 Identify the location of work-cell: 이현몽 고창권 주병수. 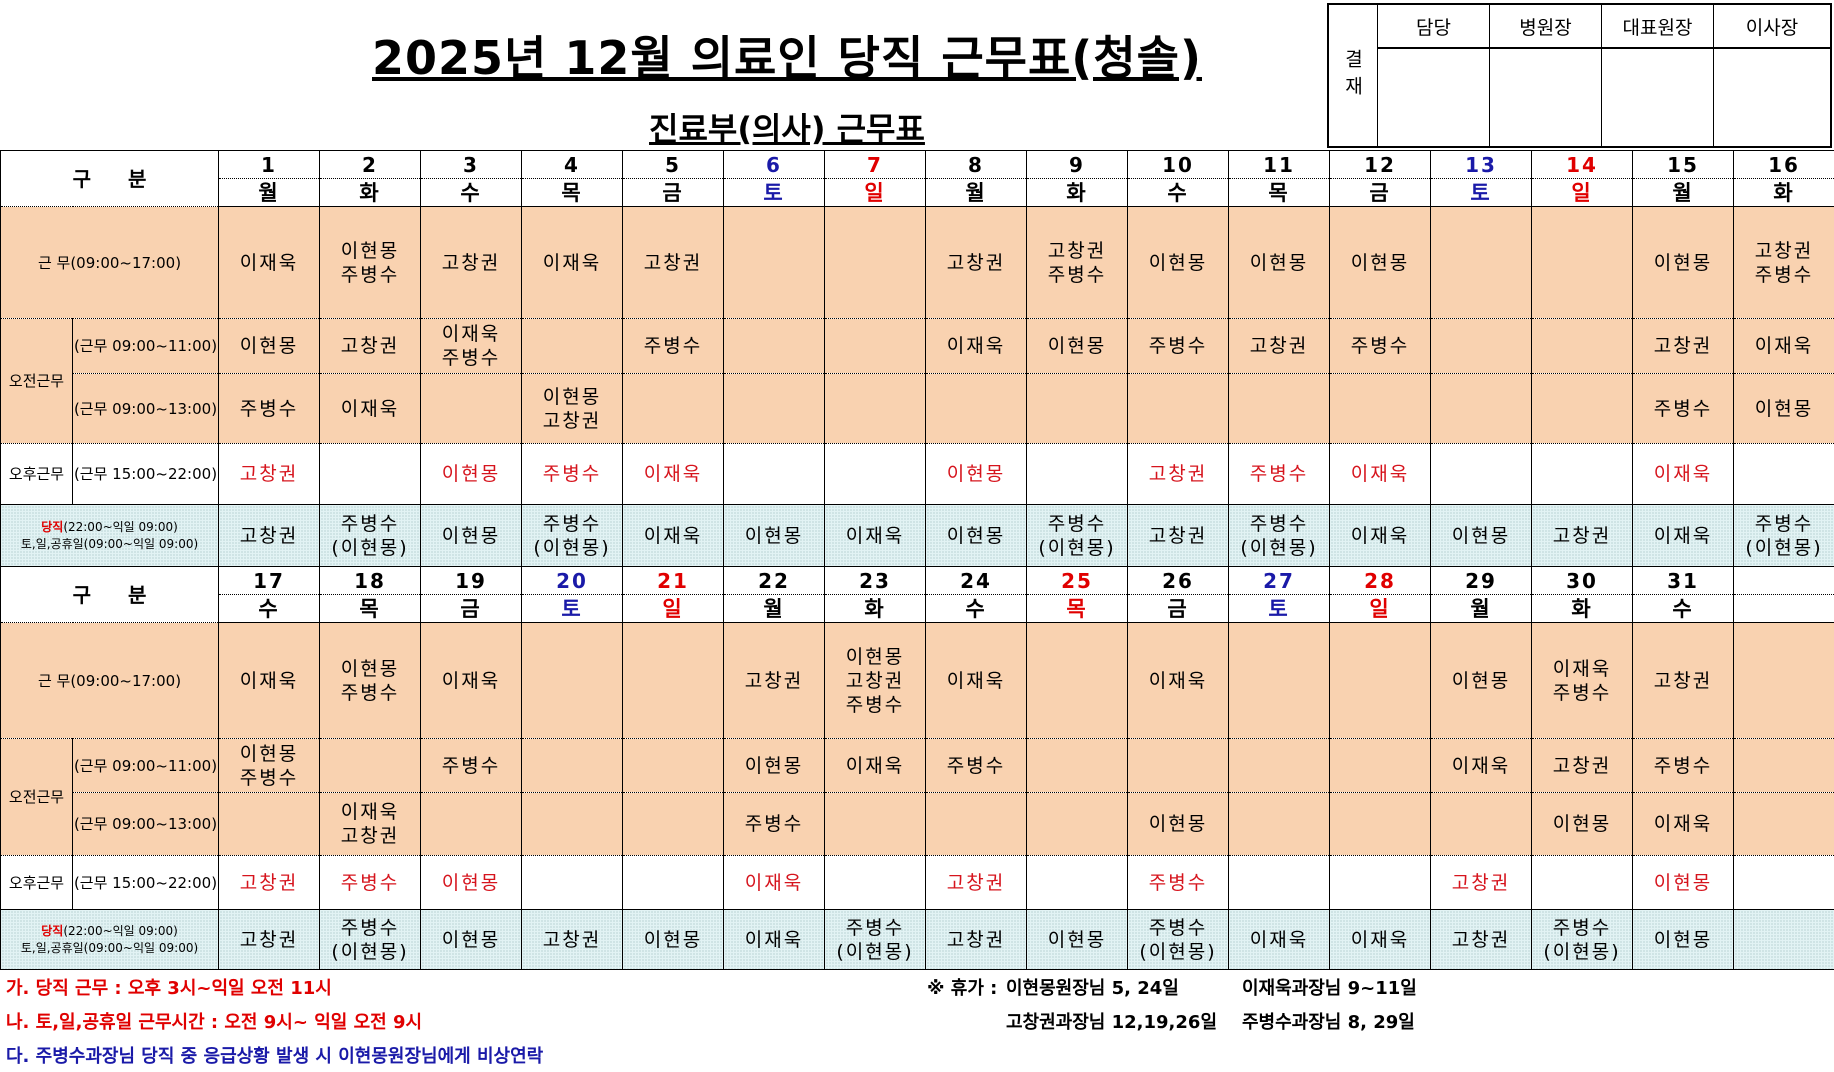
(875, 680).